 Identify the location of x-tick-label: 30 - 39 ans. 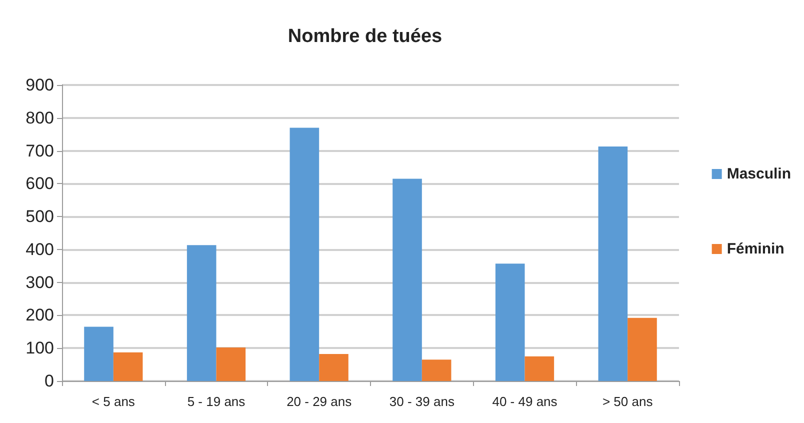
(422, 401).